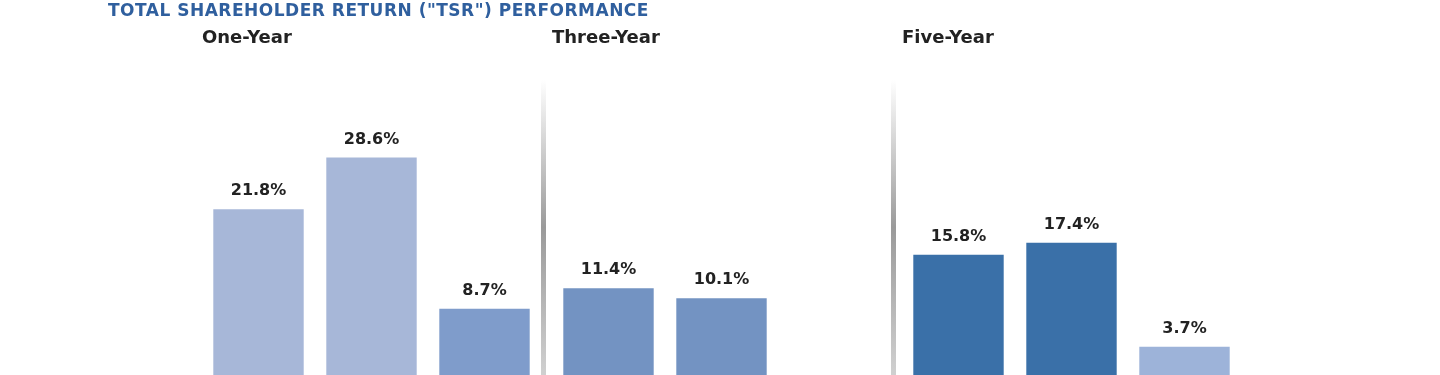  I want to click on data-label: 17.4%, so click(1071, 223).